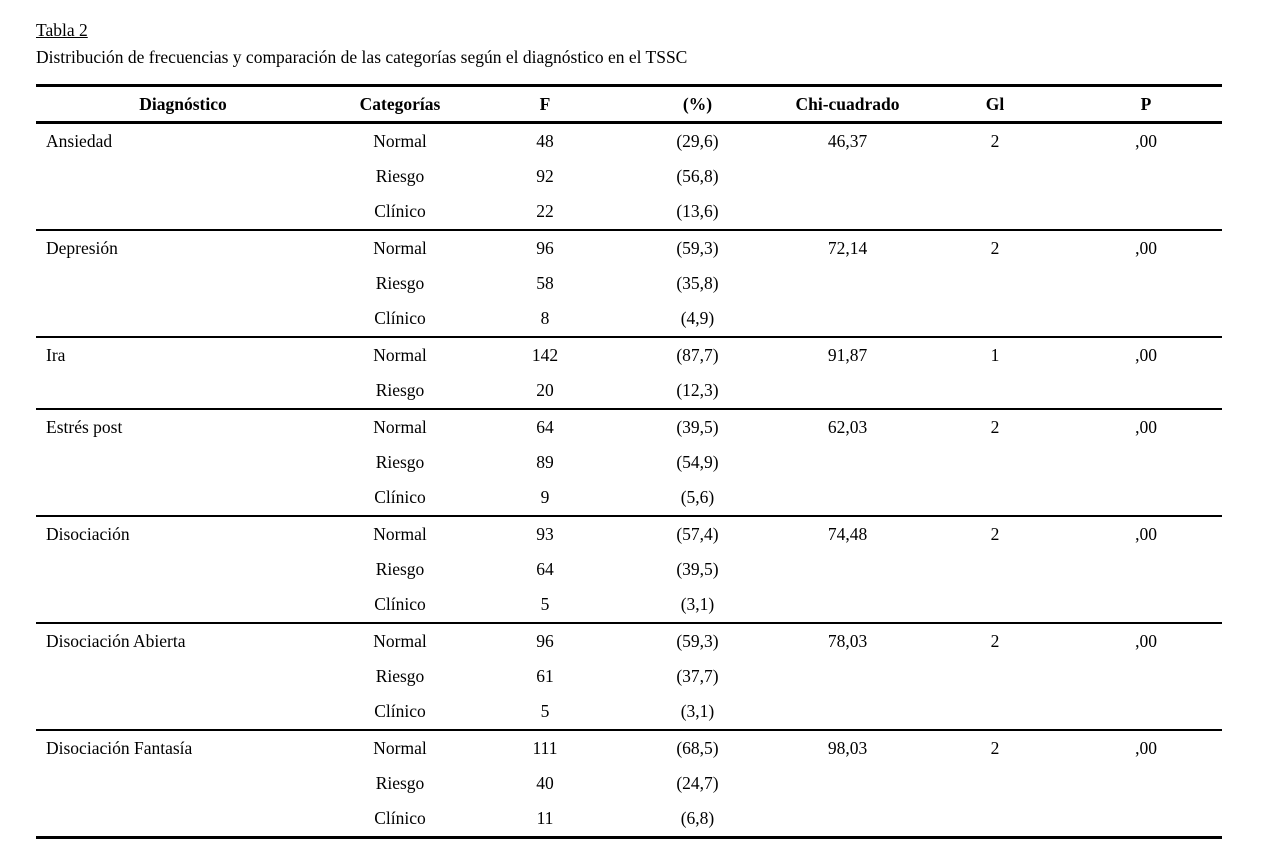 The image size is (1276, 859). I want to click on cell-f: 9, so click(545, 498).